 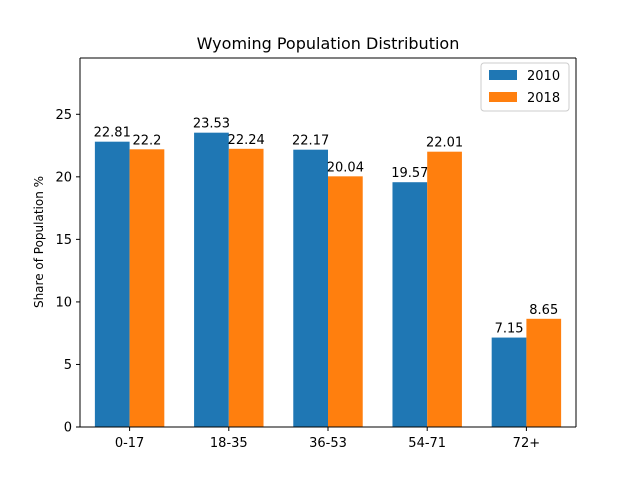 I want to click on x-tick-label: 18-35, so click(x=229, y=443).